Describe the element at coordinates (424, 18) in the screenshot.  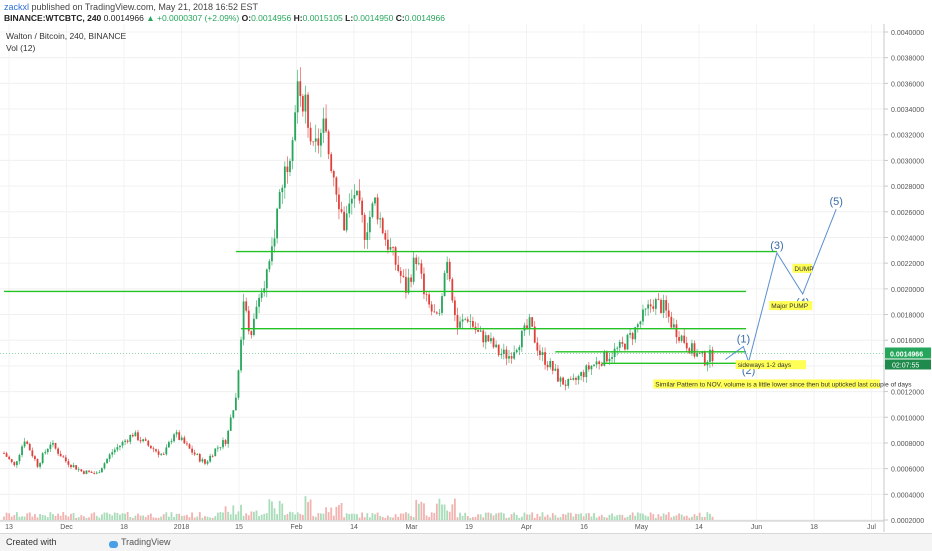
I see `close-value: 0.0014966` at that location.